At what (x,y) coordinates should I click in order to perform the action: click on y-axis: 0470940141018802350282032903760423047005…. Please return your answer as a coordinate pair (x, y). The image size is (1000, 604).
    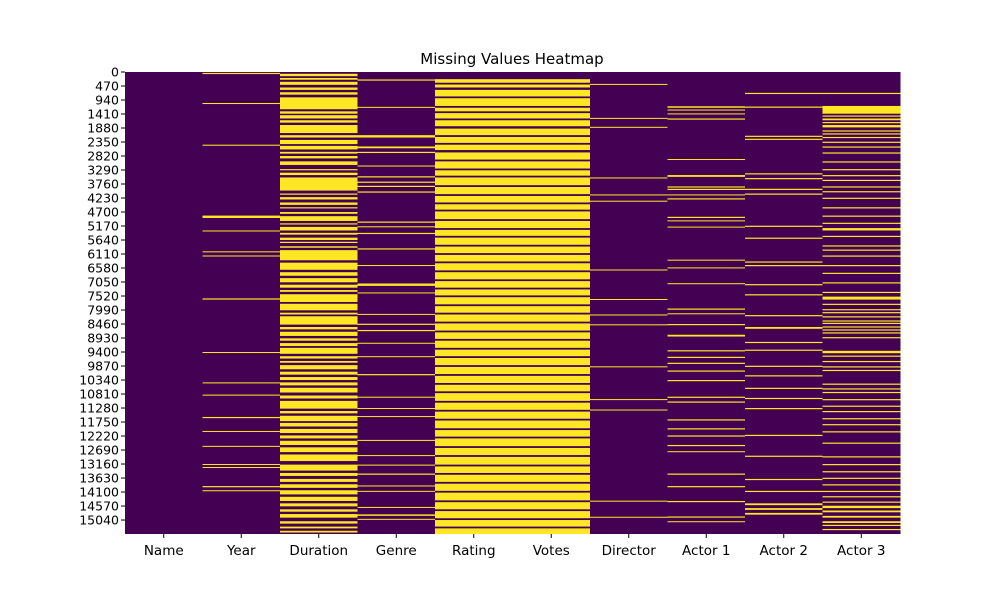
    Looking at the image, I should click on (102, 296).